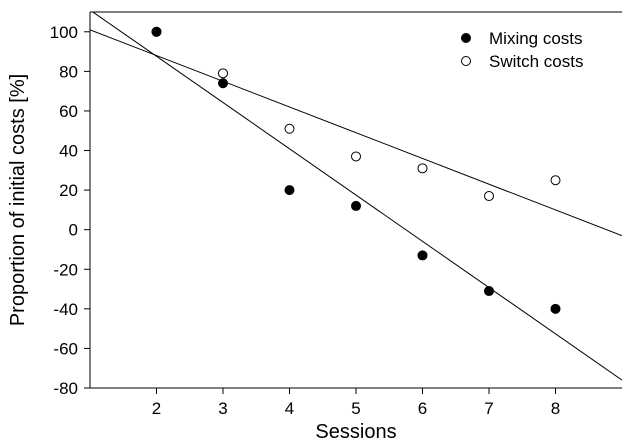  What do you see at coordinates (536, 38) in the screenshot?
I see `legend-label-mixing-costs: Mixing costs` at bounding box center [536, 38].